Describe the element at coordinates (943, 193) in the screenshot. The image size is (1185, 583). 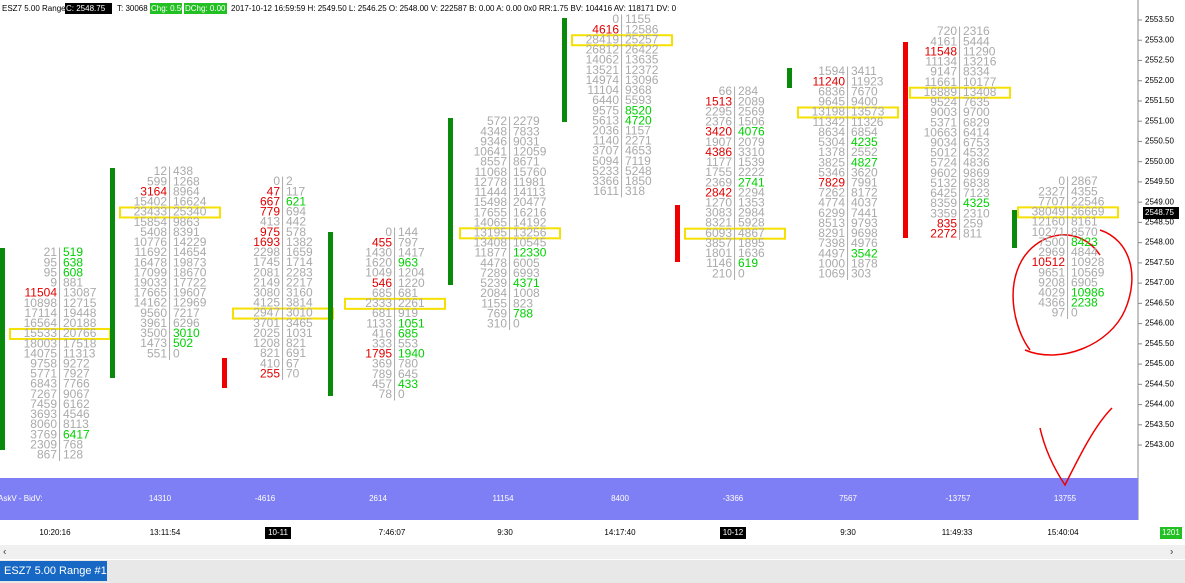
I see `bid-volume: 6425` at that location.